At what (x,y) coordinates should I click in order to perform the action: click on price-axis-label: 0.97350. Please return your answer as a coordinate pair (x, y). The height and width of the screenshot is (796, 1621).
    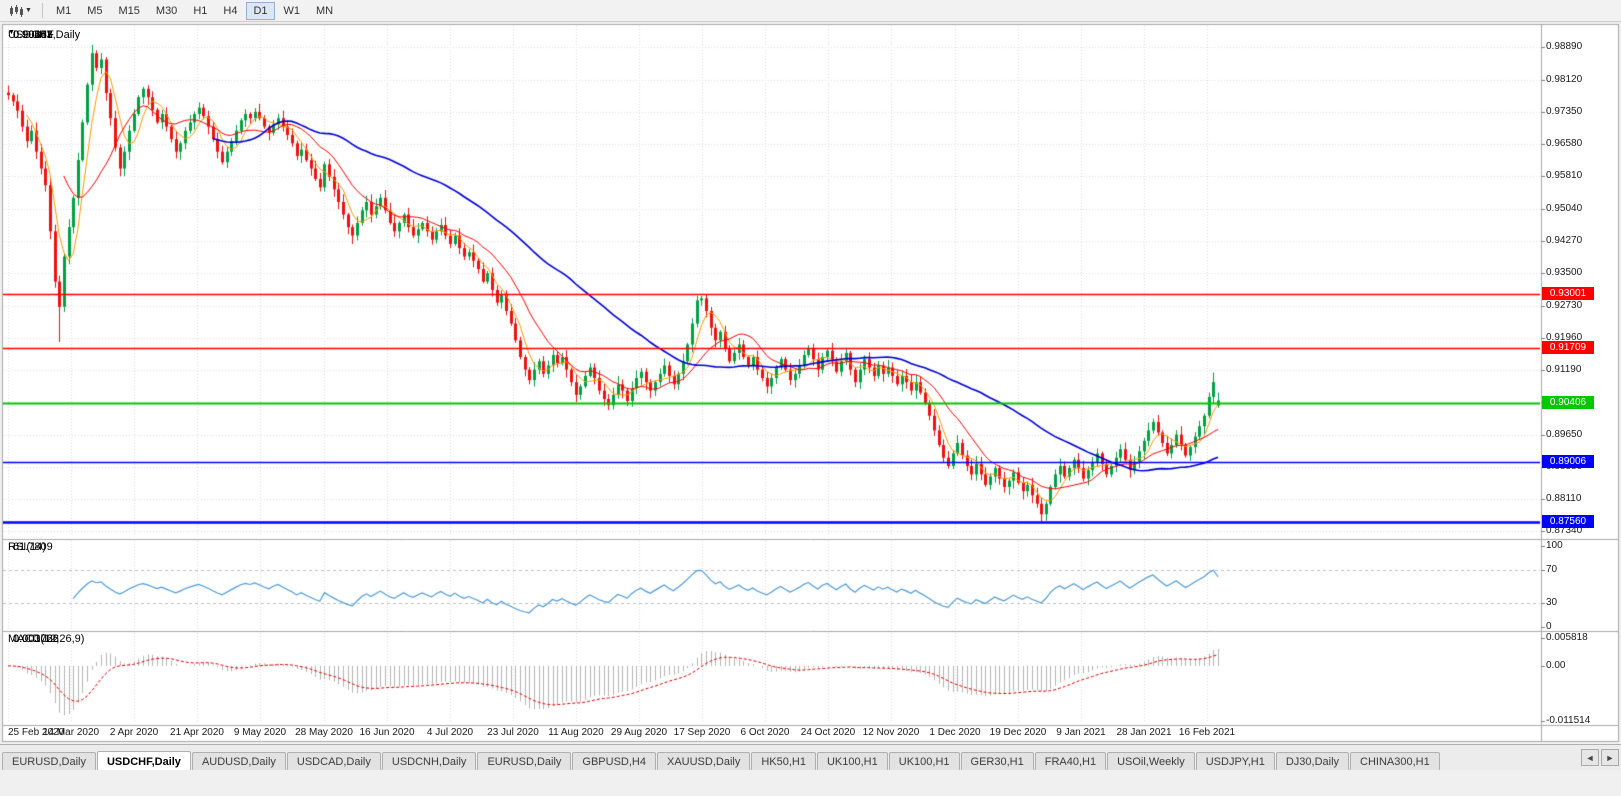
    Looking at the image, I should click on (1564, 111).